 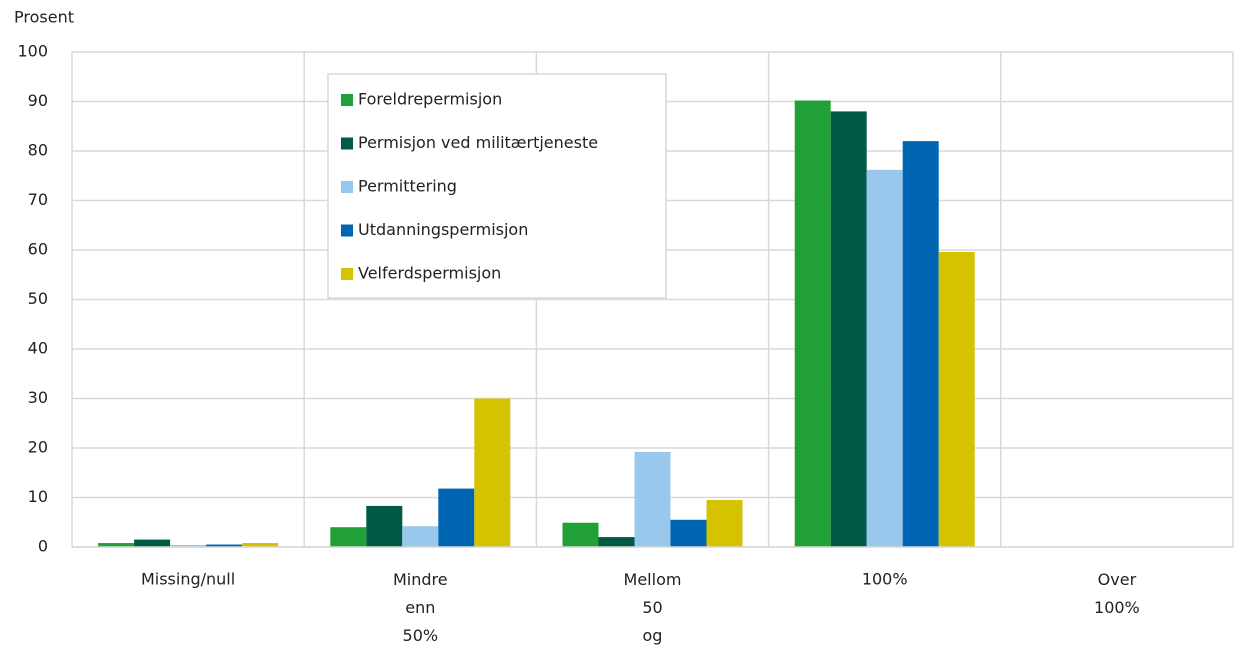 I want to click on y-tick-label: 60, so click(x=38, y=249).